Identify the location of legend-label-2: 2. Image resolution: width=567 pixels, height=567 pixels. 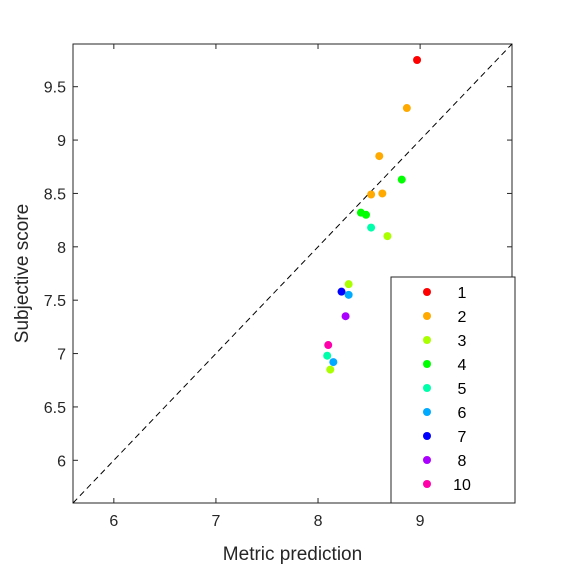
(462, 317).